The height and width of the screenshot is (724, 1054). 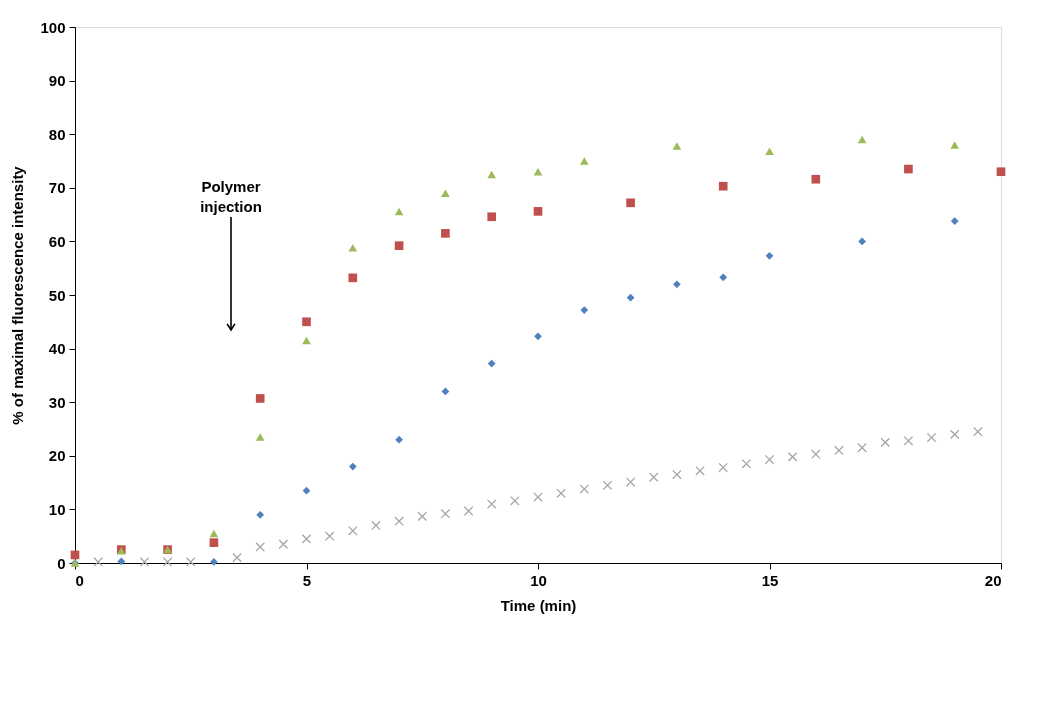 I want to click on annotation: Polymer injection, so click(x=231, y=196).